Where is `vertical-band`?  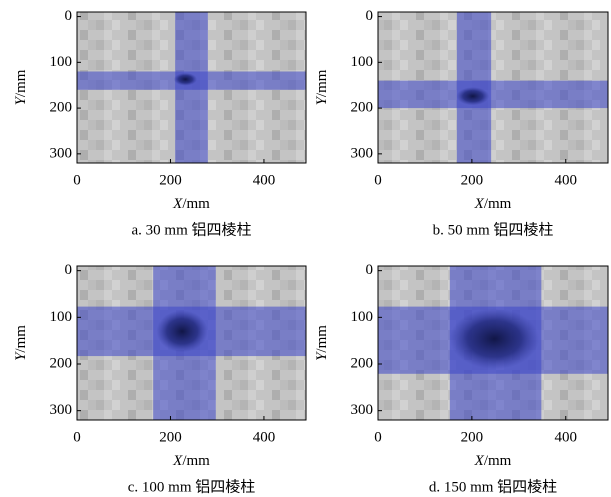 vertical-band is located at coordinates (191, 87).